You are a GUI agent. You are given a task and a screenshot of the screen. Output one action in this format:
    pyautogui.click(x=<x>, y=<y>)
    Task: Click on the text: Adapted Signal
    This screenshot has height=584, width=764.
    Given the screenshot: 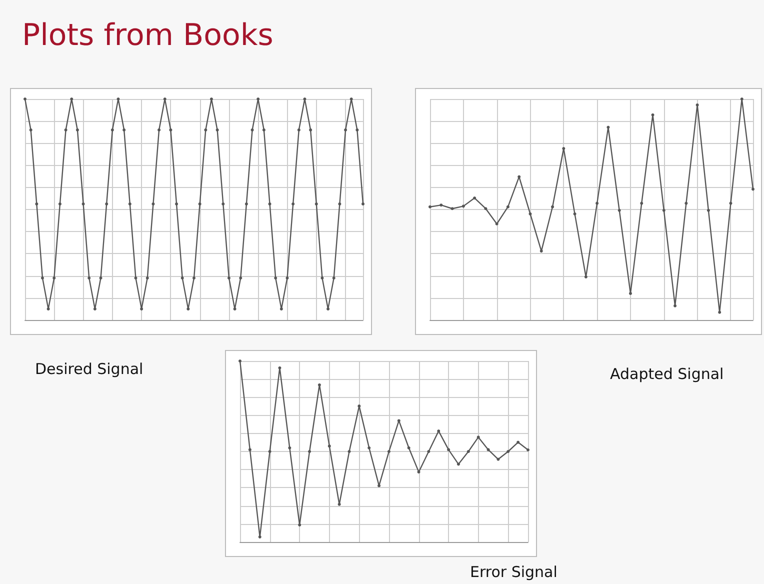 What is the action you would take?
    pyautogui.click(x=667, y=374)
    